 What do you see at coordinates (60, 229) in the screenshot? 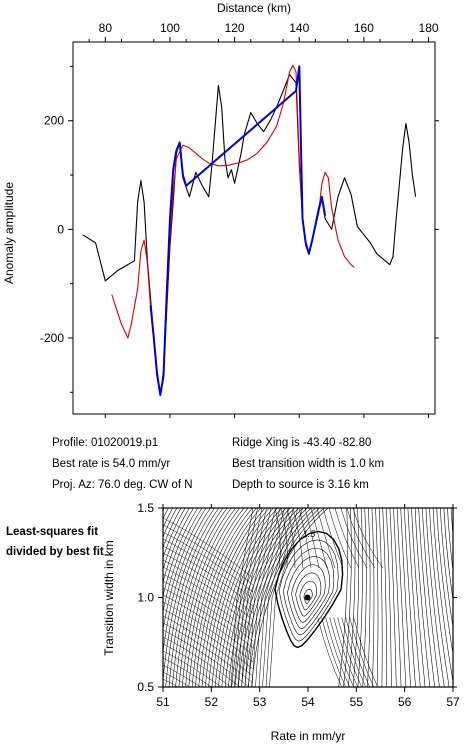
I see `y-tick-label: 0` at bounding box center [60, 229].